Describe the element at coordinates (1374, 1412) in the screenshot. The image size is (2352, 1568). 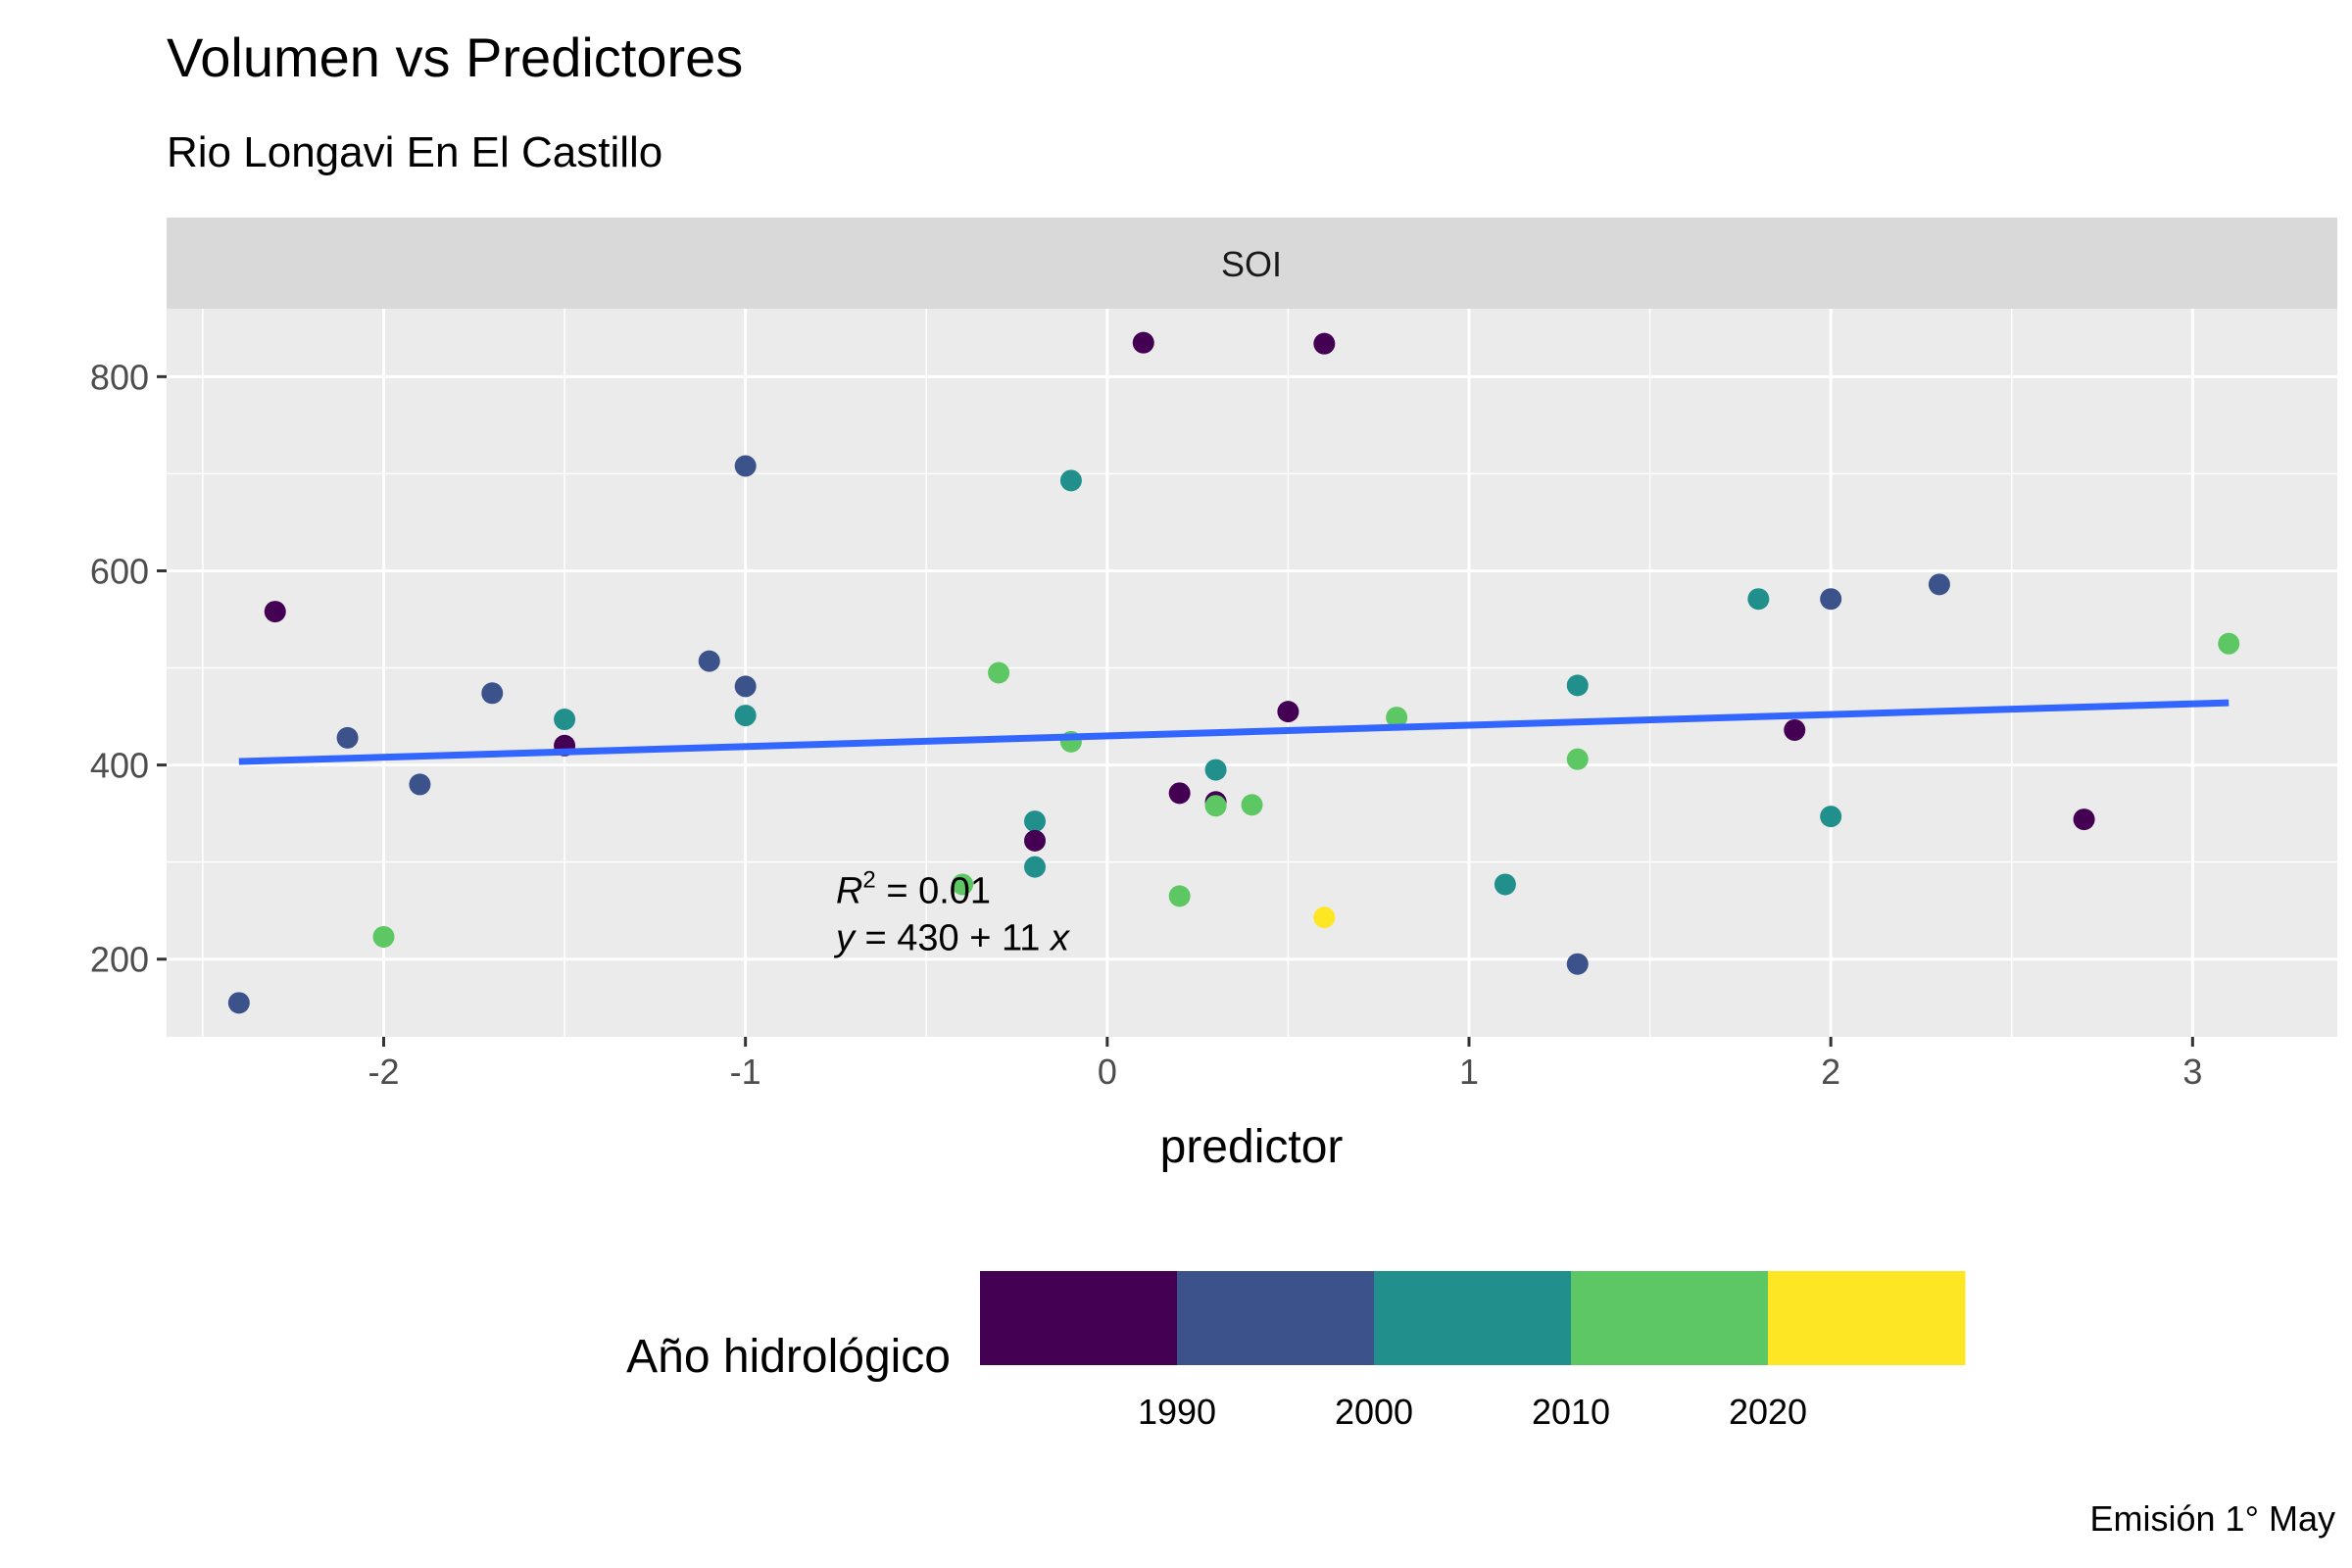
I see `legend-tick-label: 2000` at that location.